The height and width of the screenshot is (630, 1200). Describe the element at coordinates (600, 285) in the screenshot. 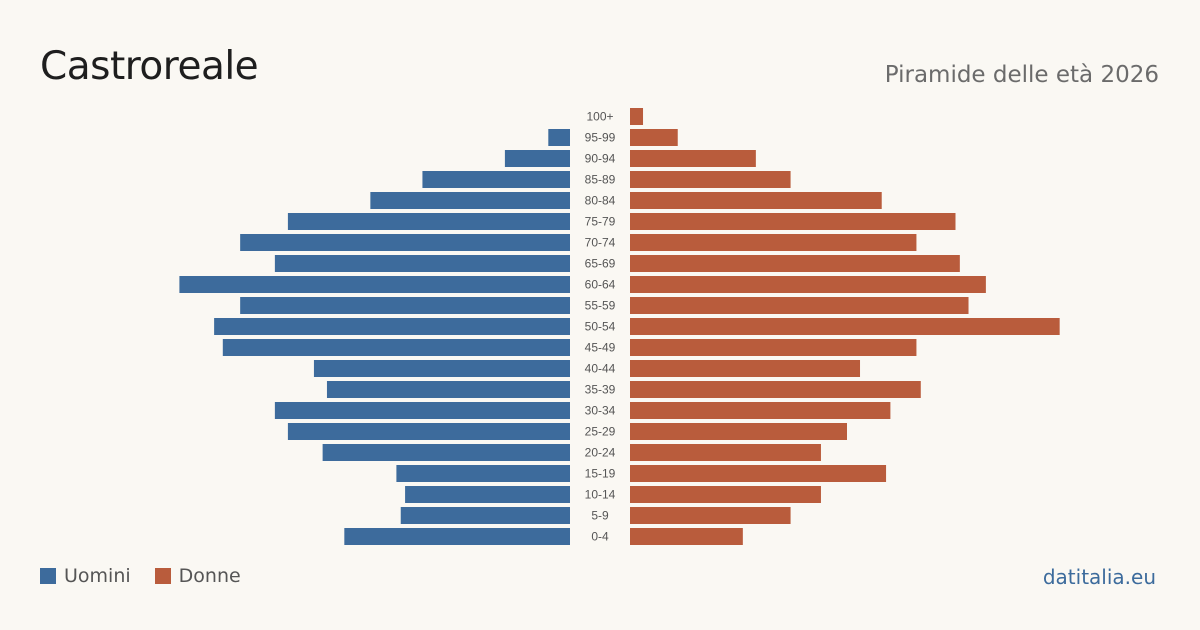

I see `age-label-60-64: 60-64` at that location.